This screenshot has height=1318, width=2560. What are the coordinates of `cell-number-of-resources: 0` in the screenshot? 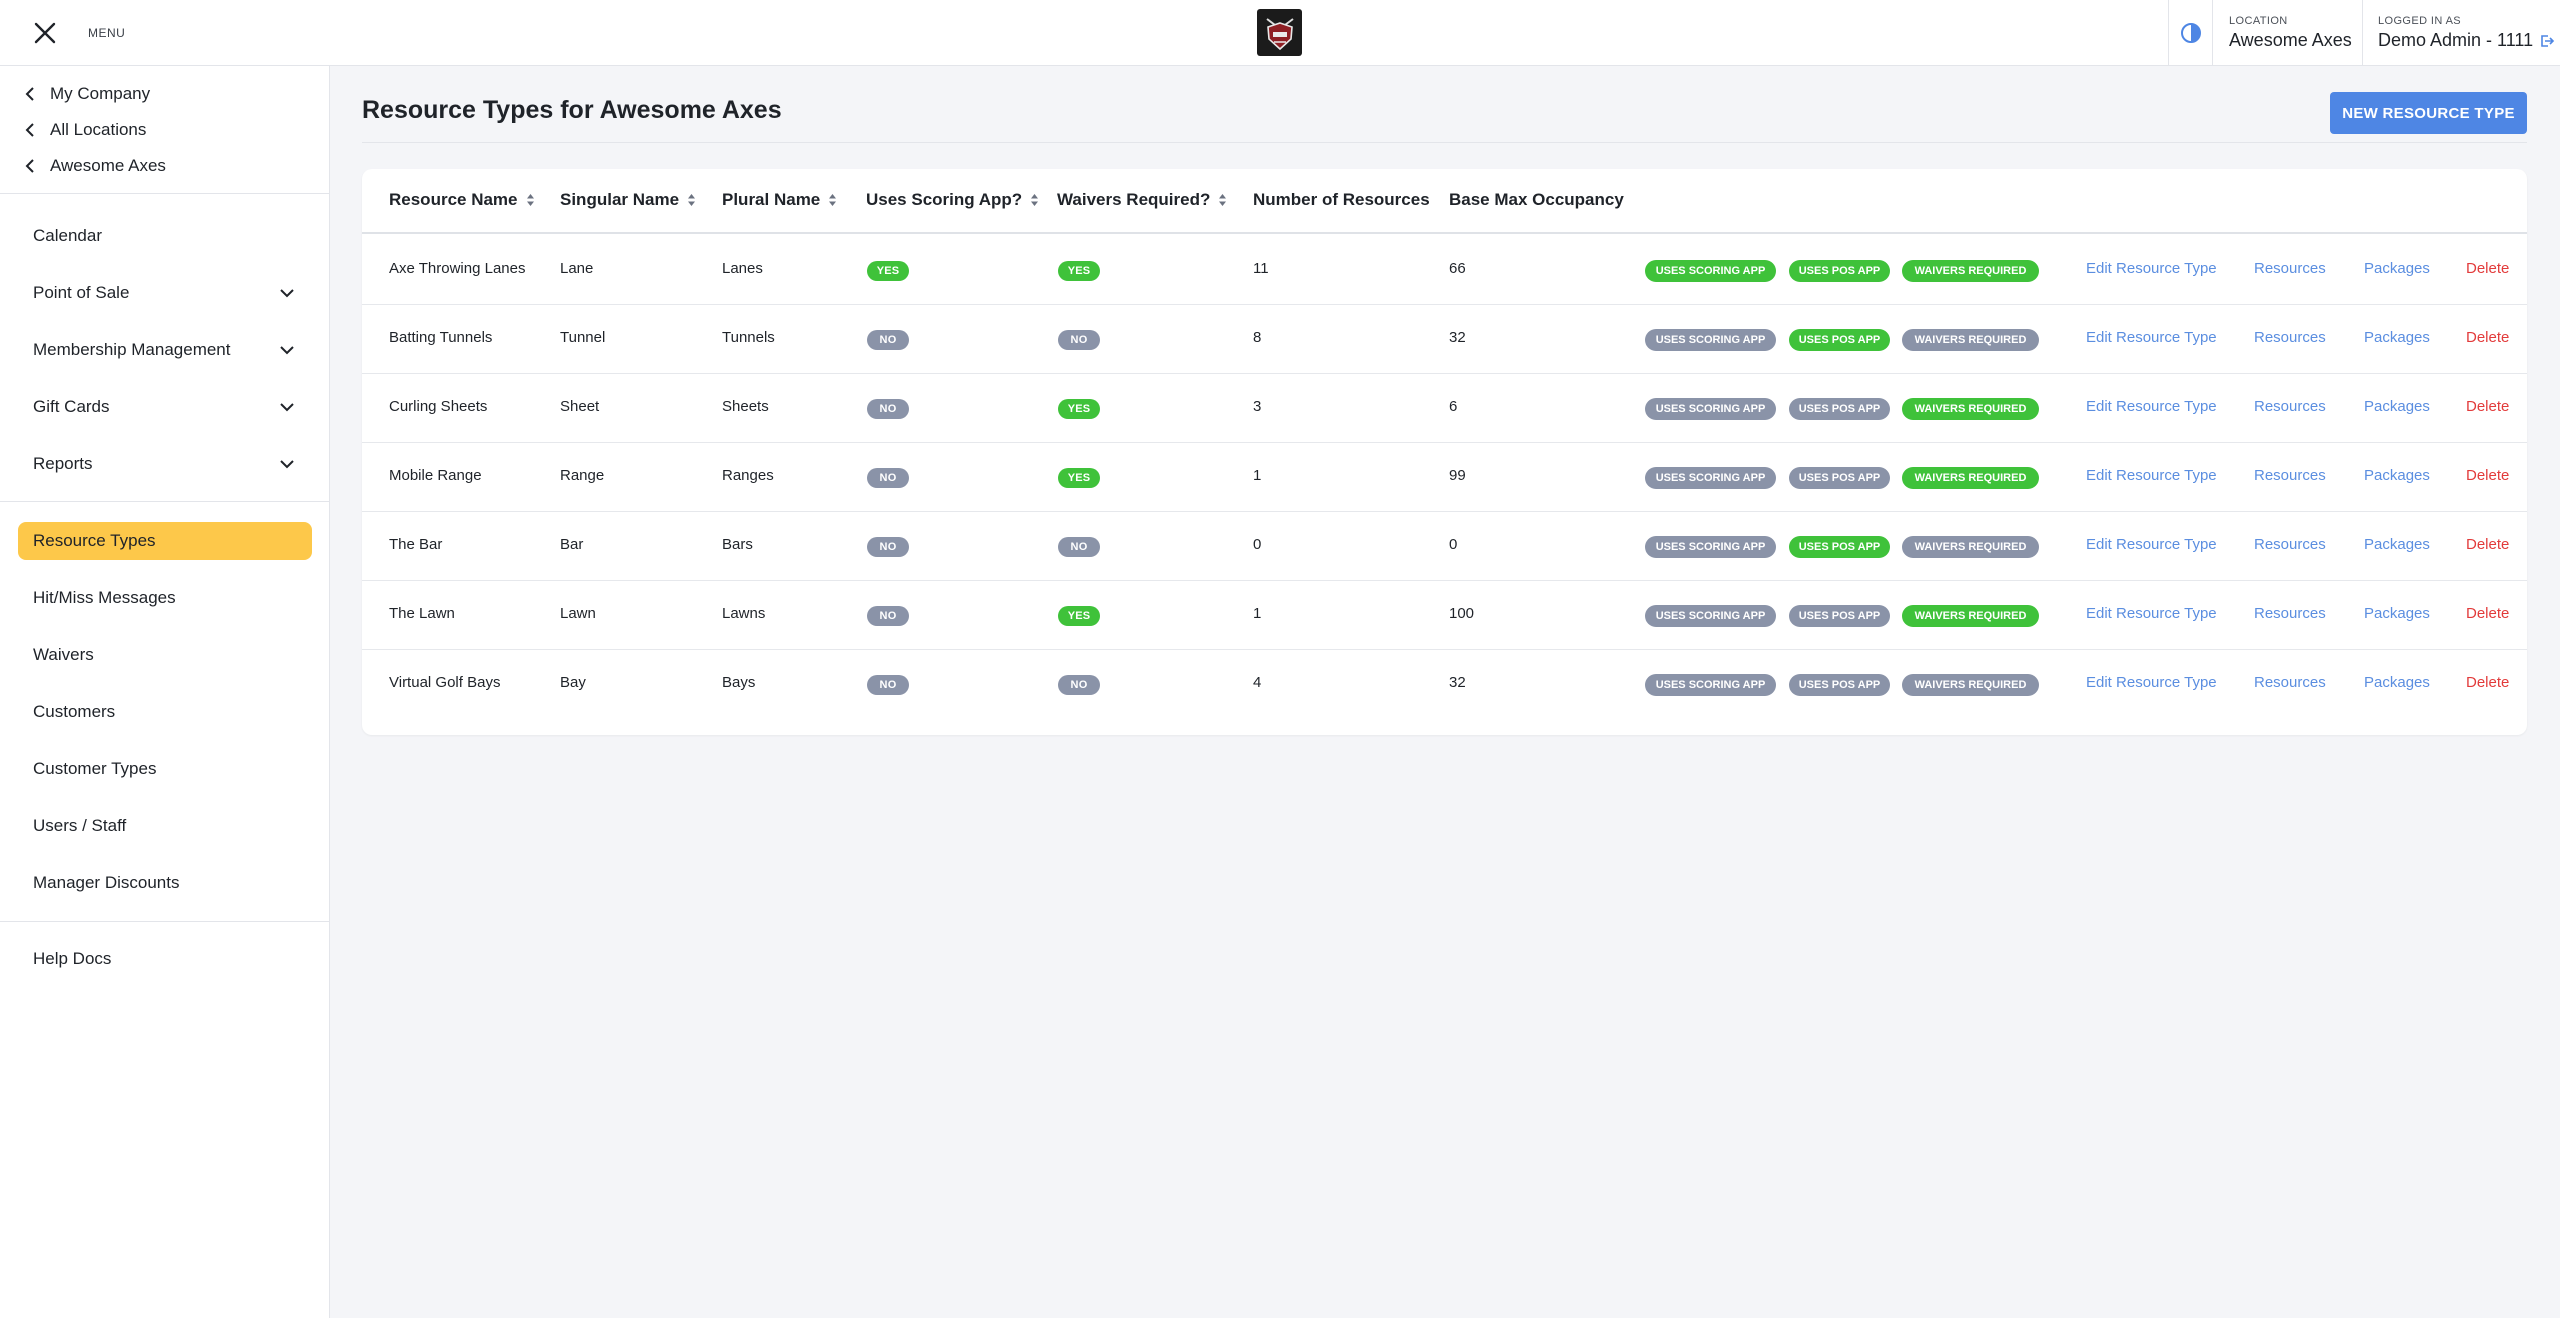 It's located at (1257, 544).